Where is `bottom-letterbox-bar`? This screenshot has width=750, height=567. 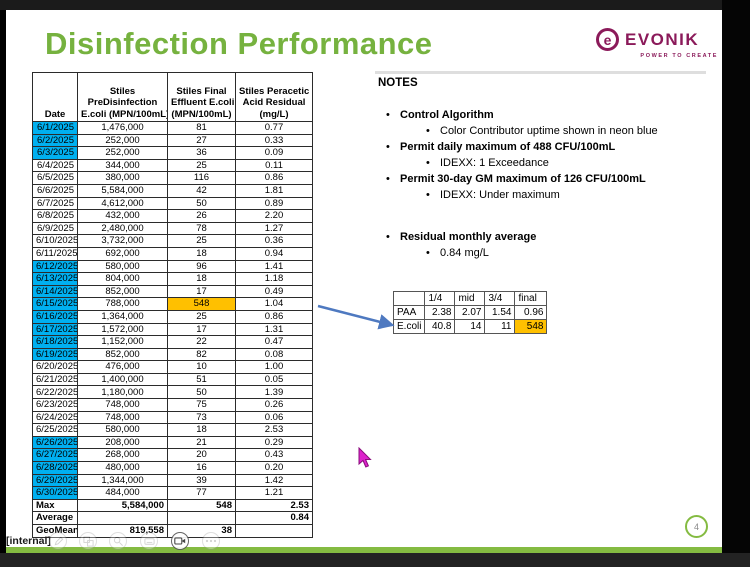
bottom-letterbox-bar is located at coordinates (375, 560).